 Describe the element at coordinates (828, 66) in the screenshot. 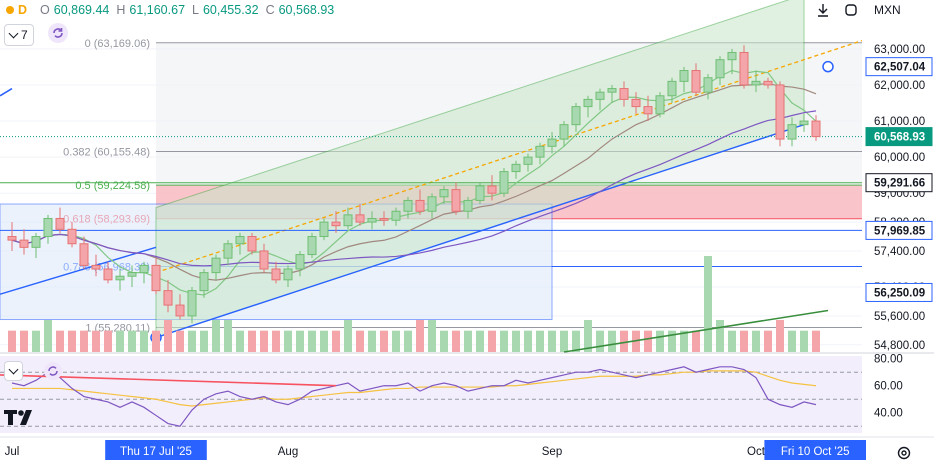

I see `channel-handle` at that location.